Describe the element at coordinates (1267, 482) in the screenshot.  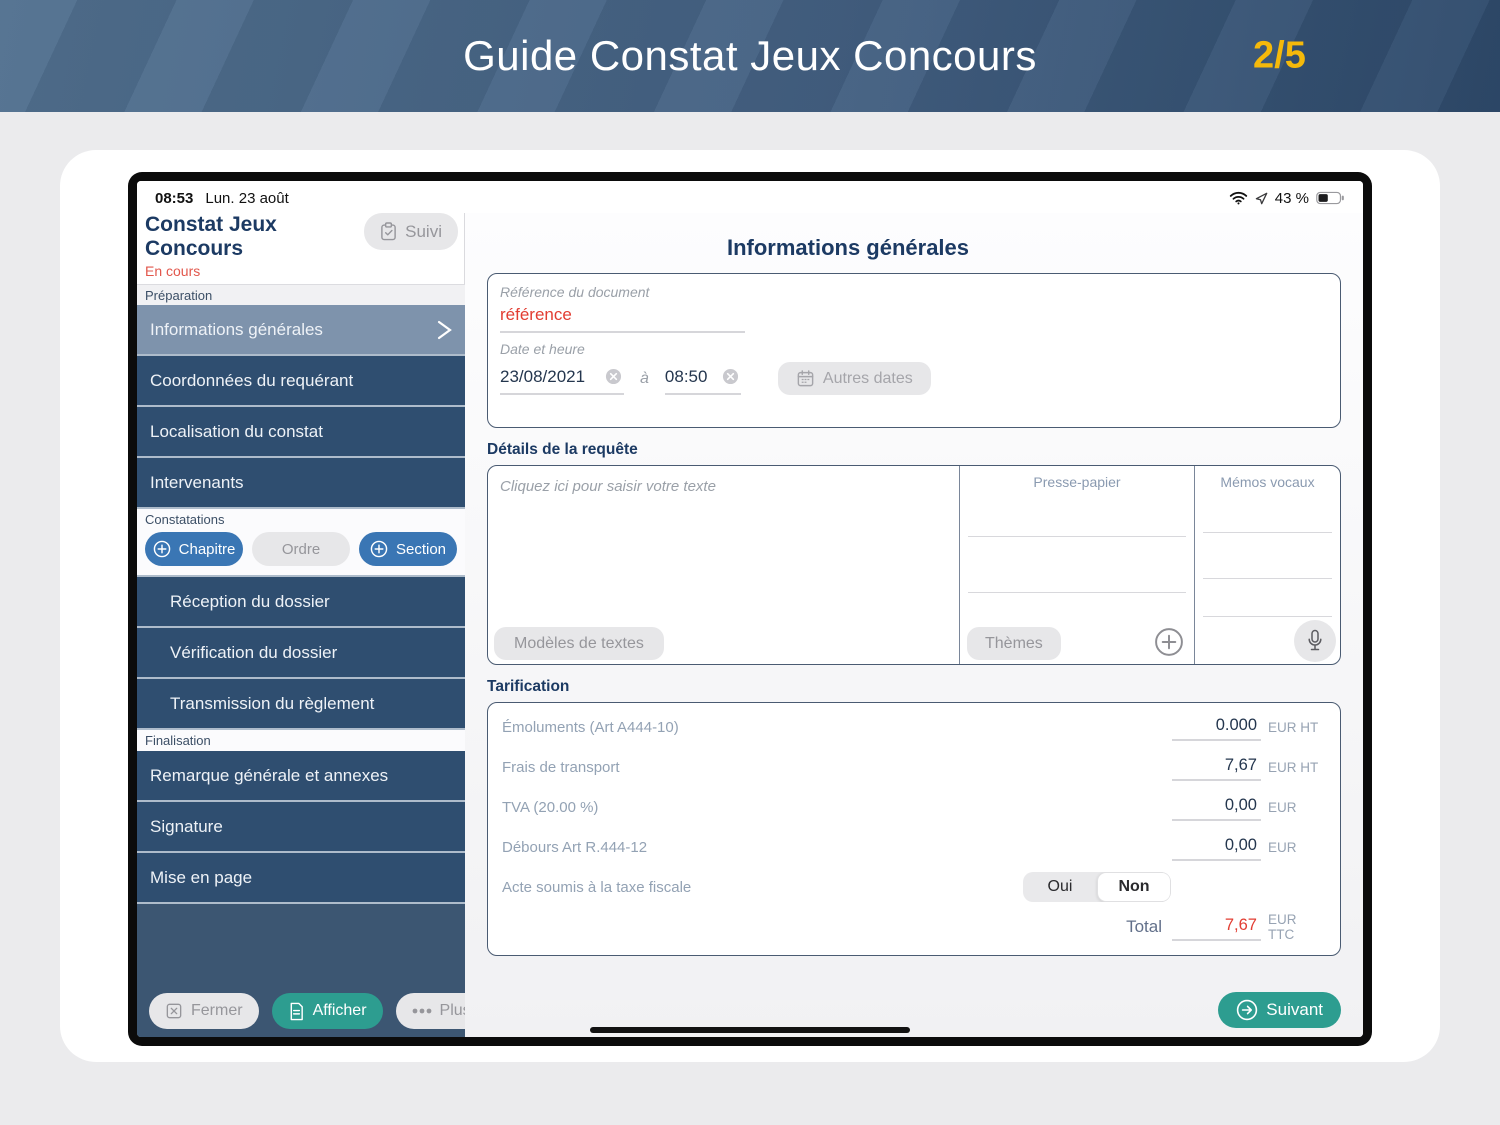
I see `memos-vocaux-header: Mémos vocaux` at that location.